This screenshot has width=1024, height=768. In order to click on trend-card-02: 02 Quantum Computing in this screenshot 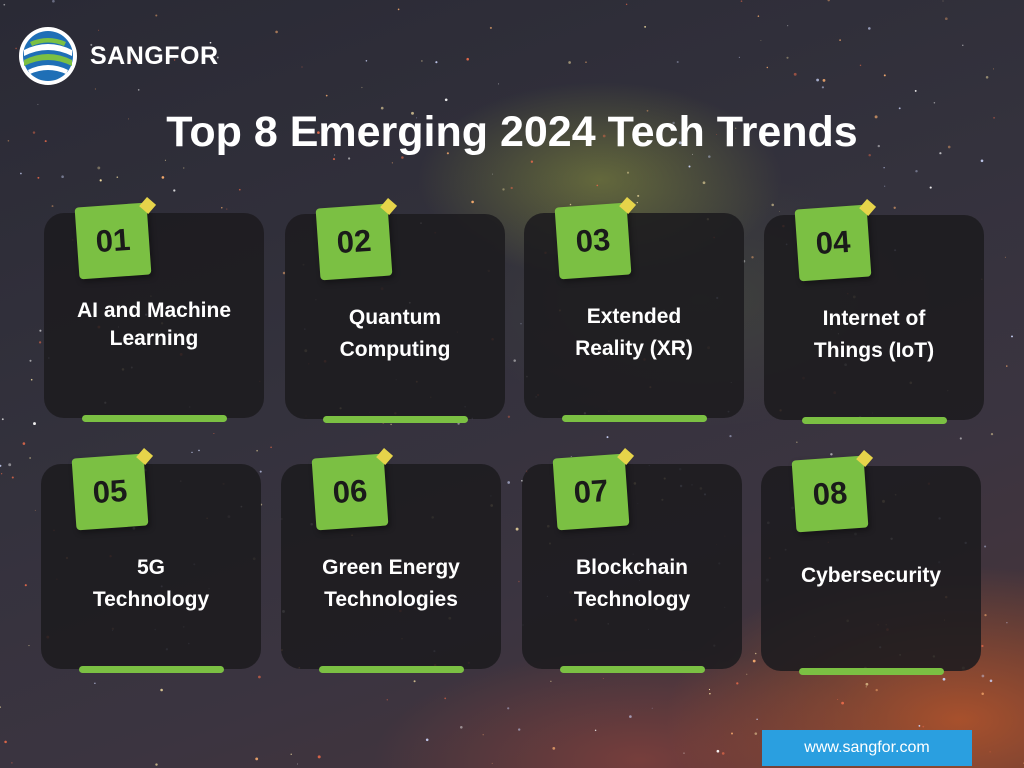, I will do `click(395, 313)`.